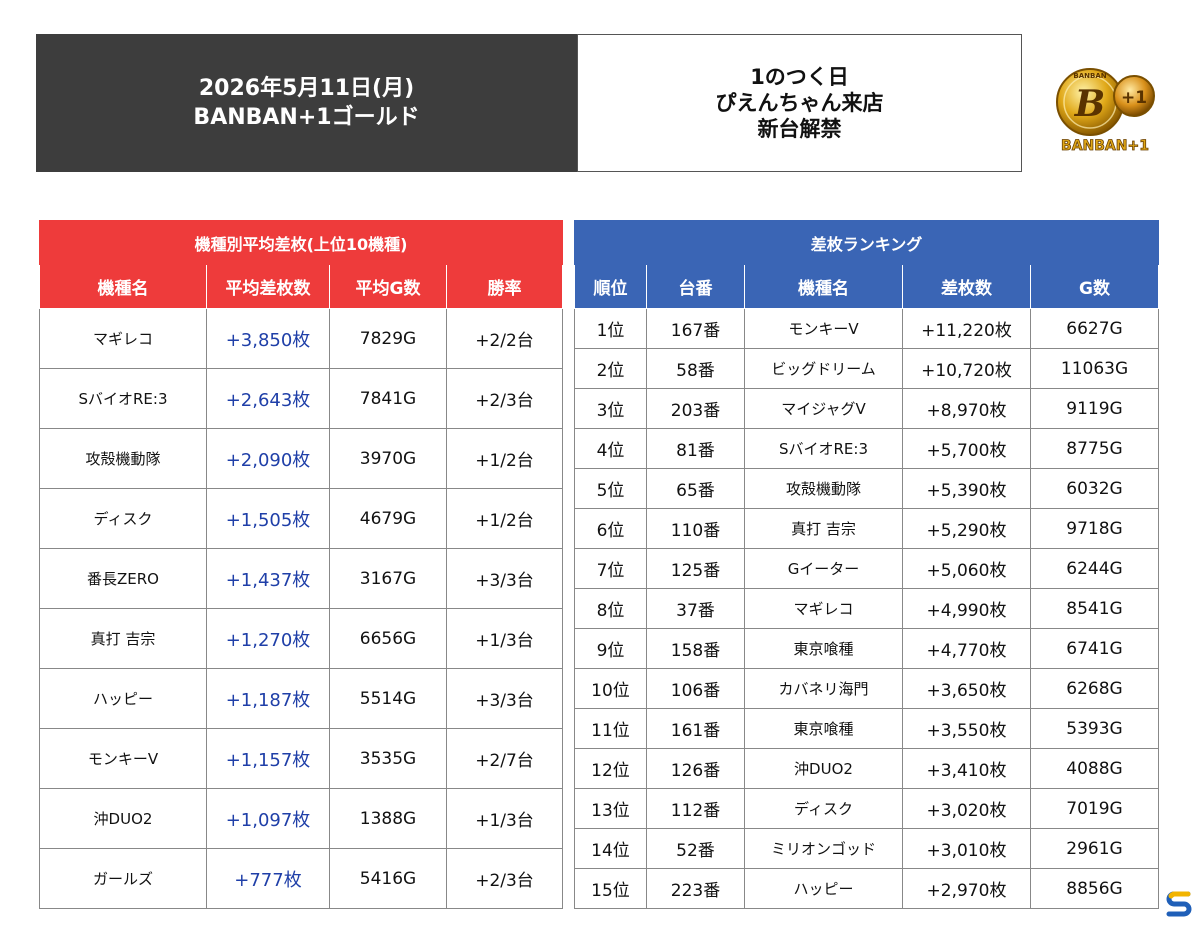 Image resolution: width=1200 pixels, height=927 pixels. Describe the element at coordinates (504, 638) in the screenshot. I see `win-rate: +1/3台` at that location.